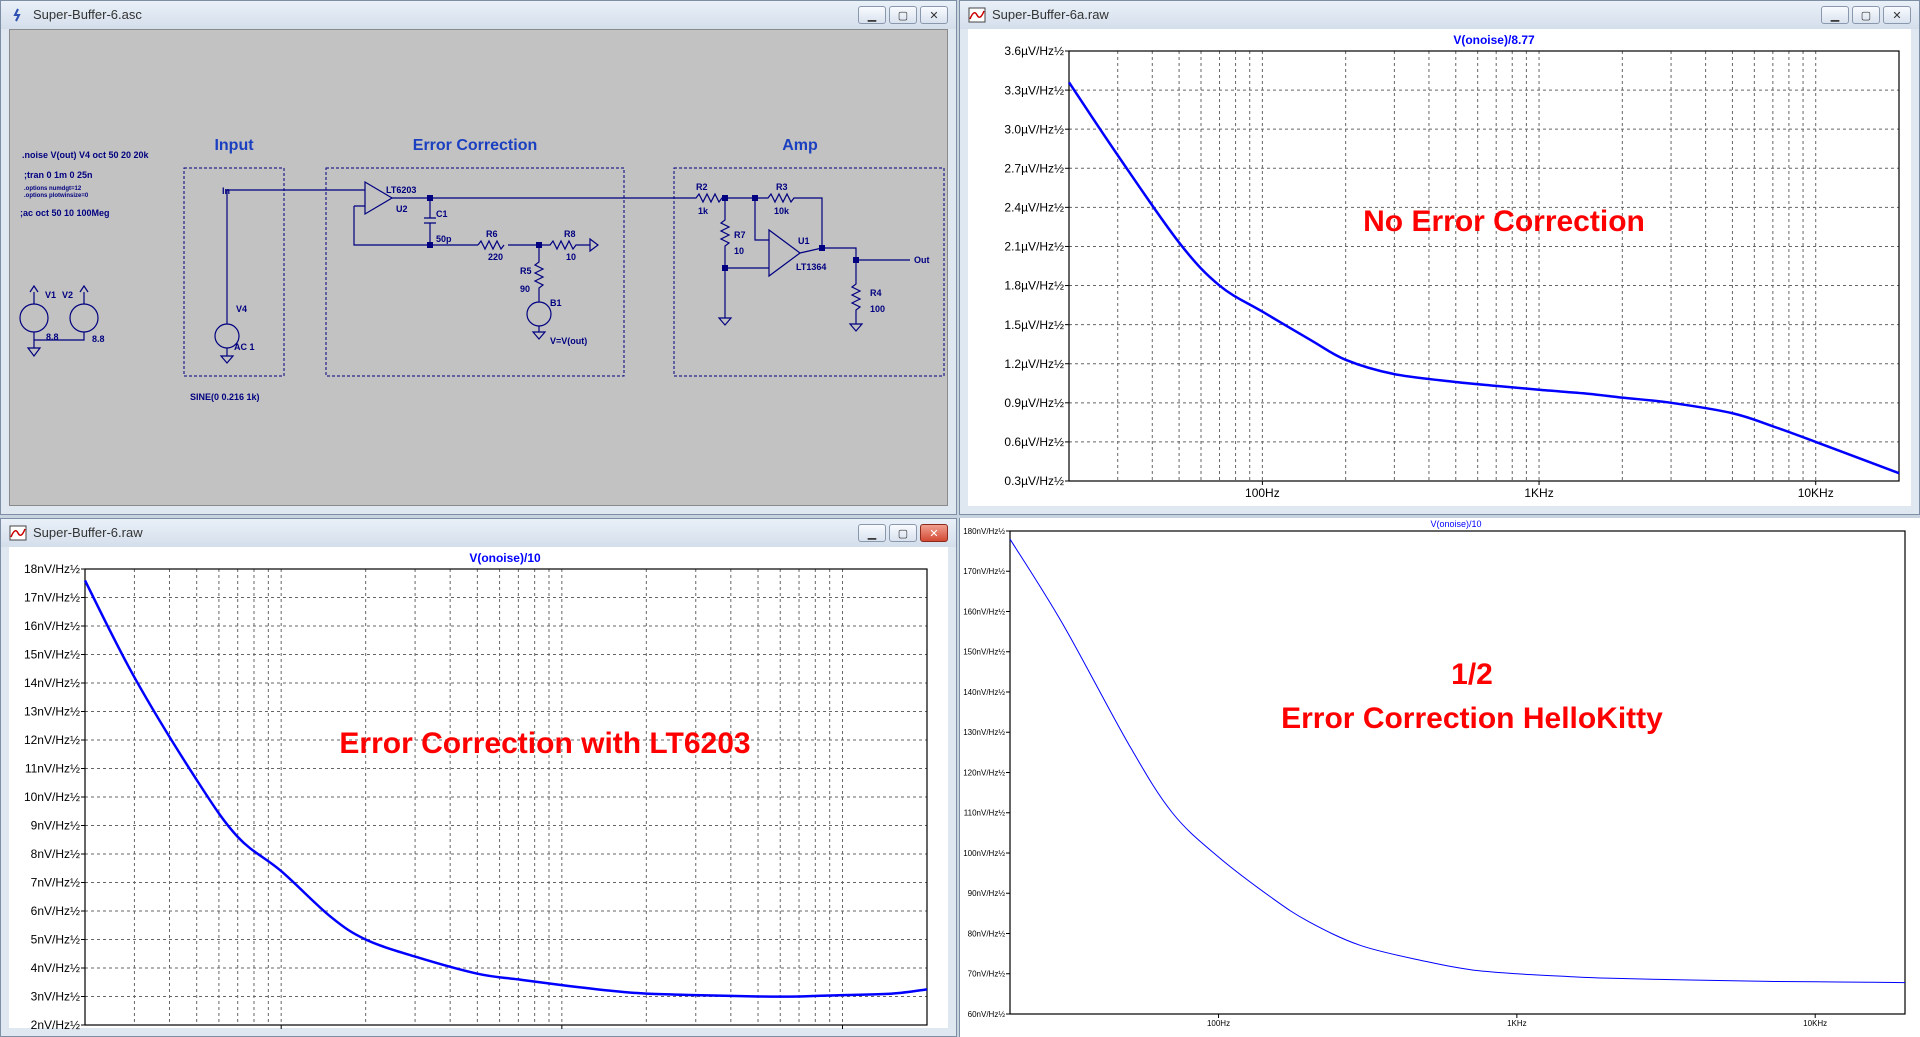  Describe the element at coordinates (52, 337) in the screenshot. I see `v1-value: 8.8` at that location.